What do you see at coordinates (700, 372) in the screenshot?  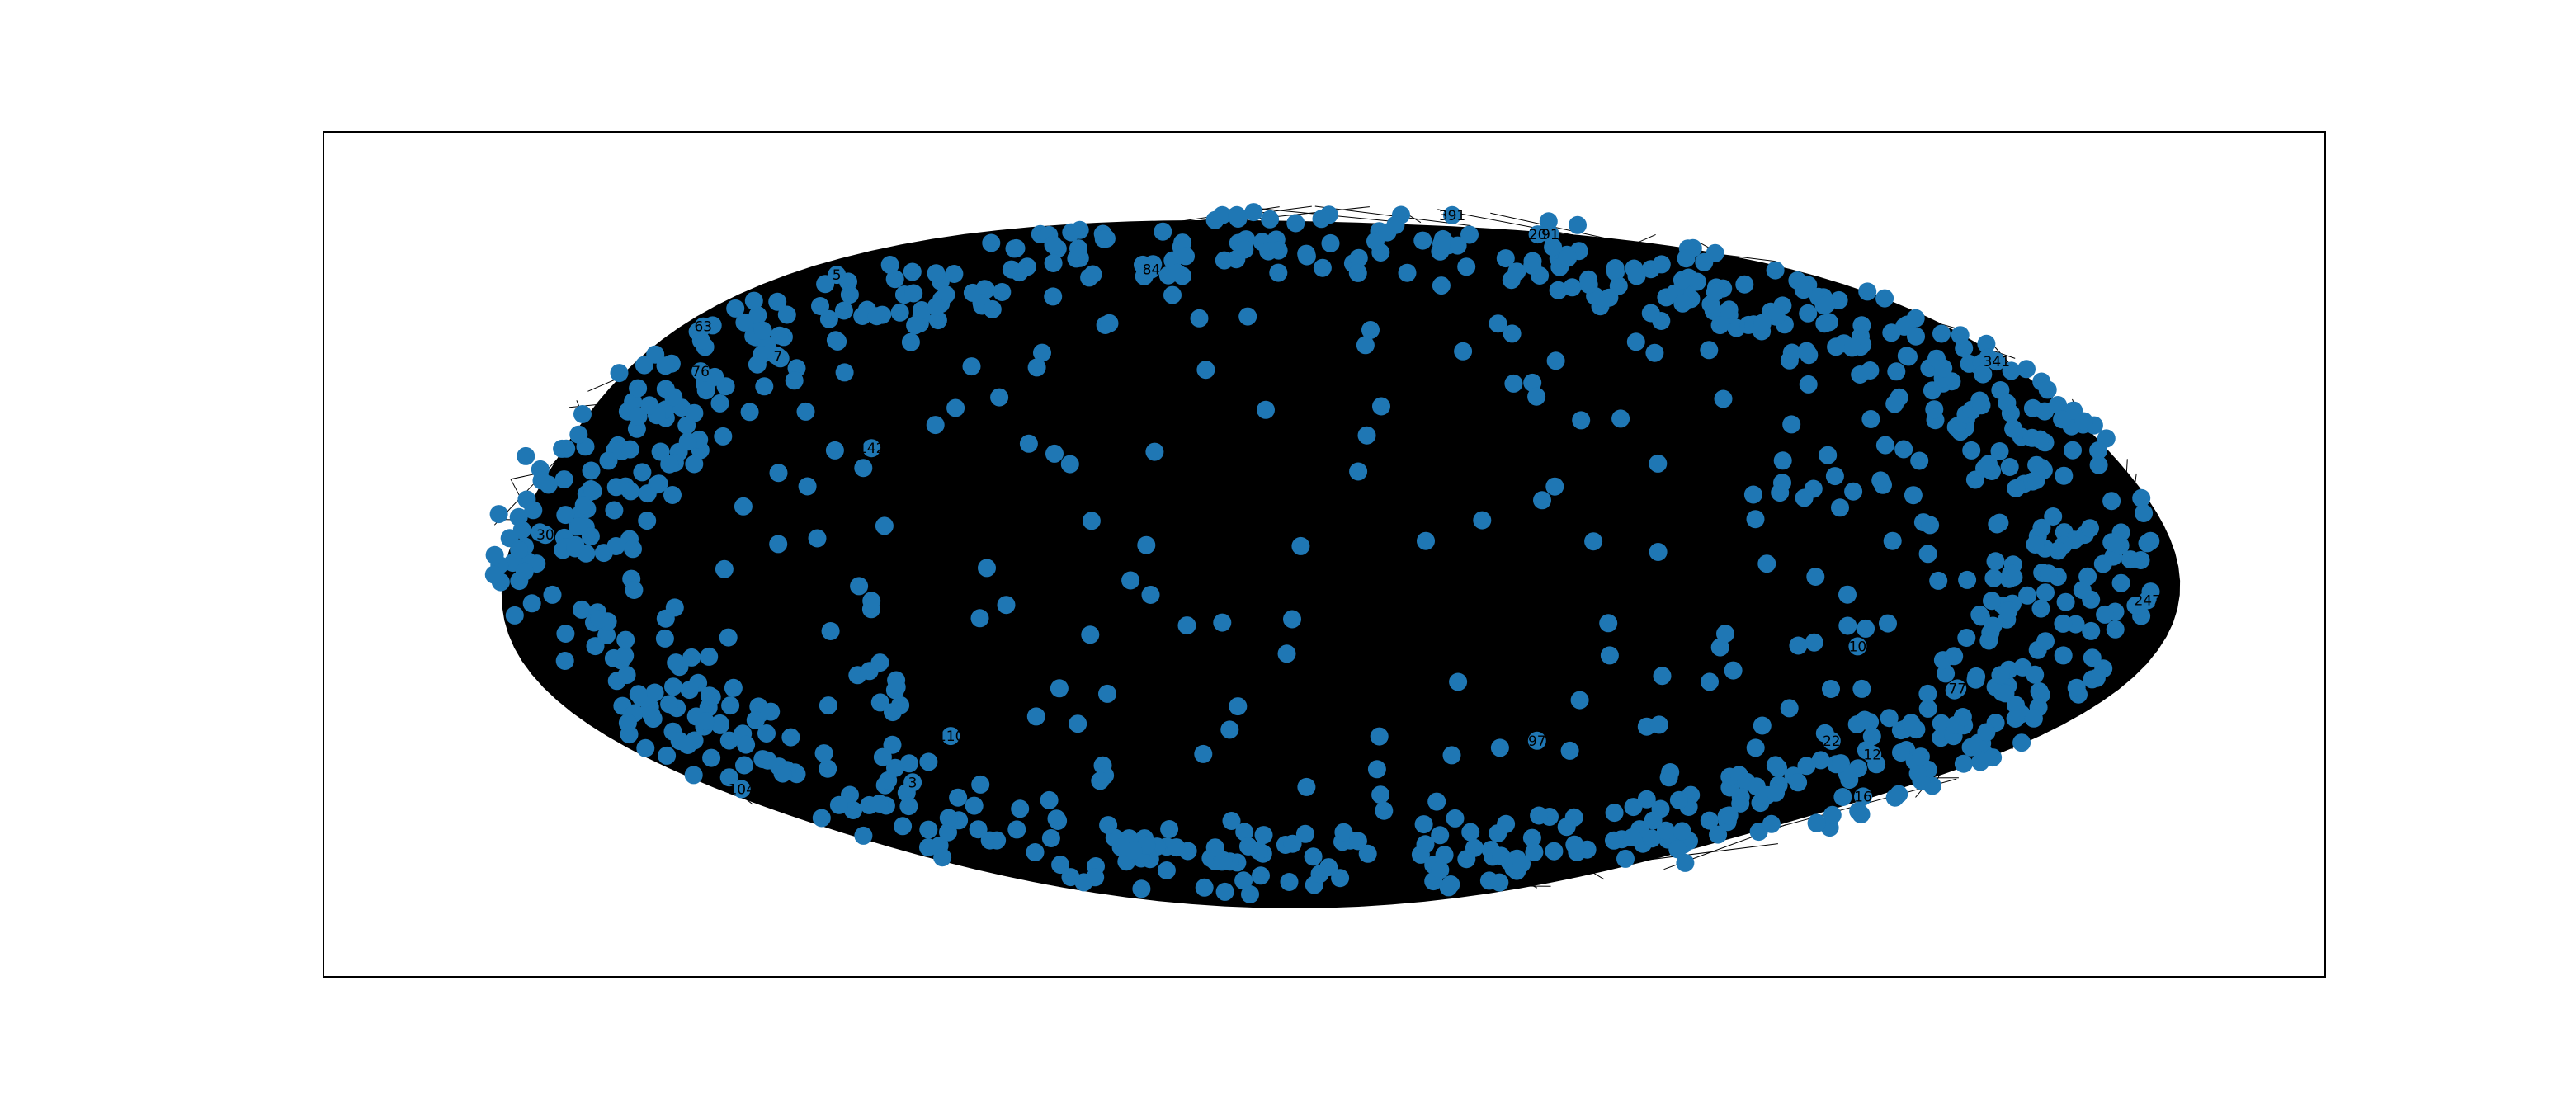 I see `node-label: 76` at bounding box center [700, 372].